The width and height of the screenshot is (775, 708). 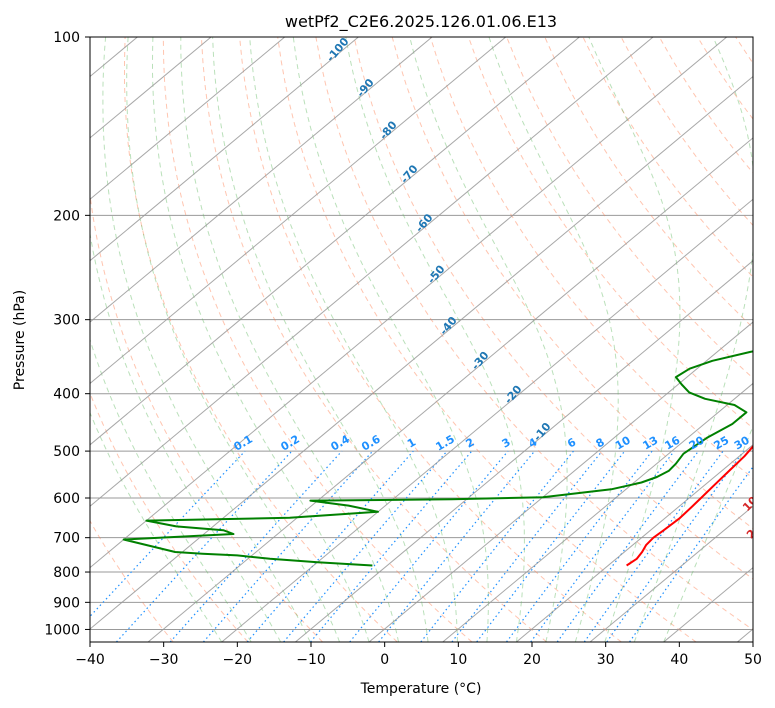 What do you see at coordinates (67, 334) in the screenshot?
I see `y-axis: 1000 900 800 700 600 500 400 300 200 100` at bounding box center [67, 334].